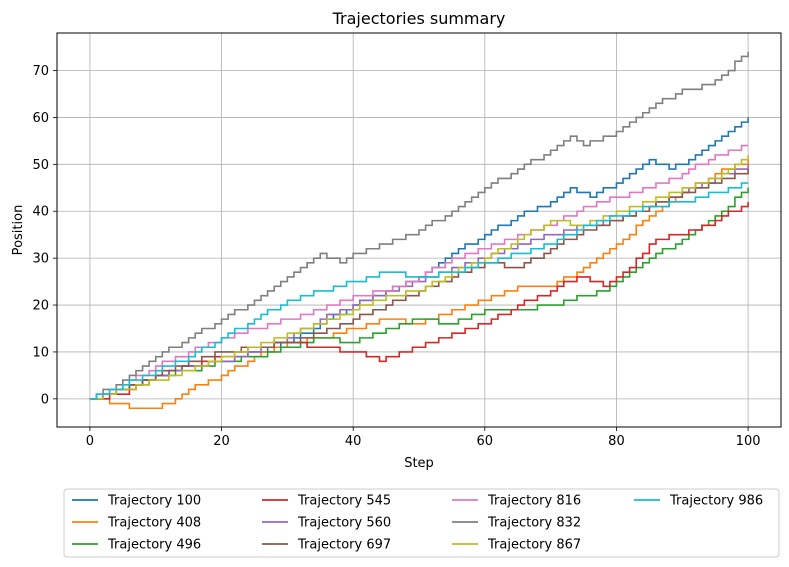 The image size is (789, 567). I want to click on y-tick-label: 60, so click(40, 118).